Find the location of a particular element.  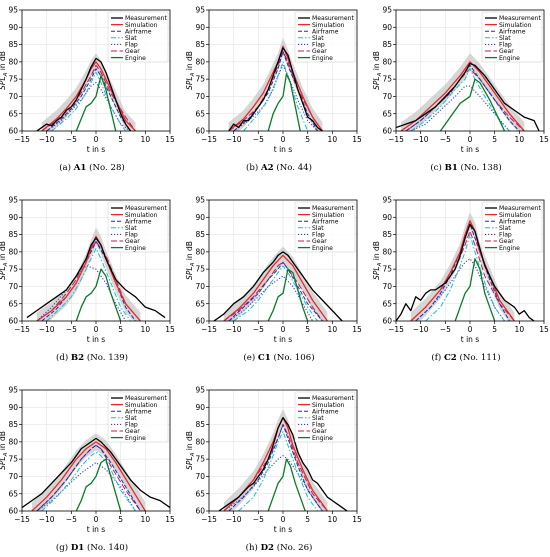

panel-caption: (f) C2 (No. 111) is located at coordinates (465, 357).